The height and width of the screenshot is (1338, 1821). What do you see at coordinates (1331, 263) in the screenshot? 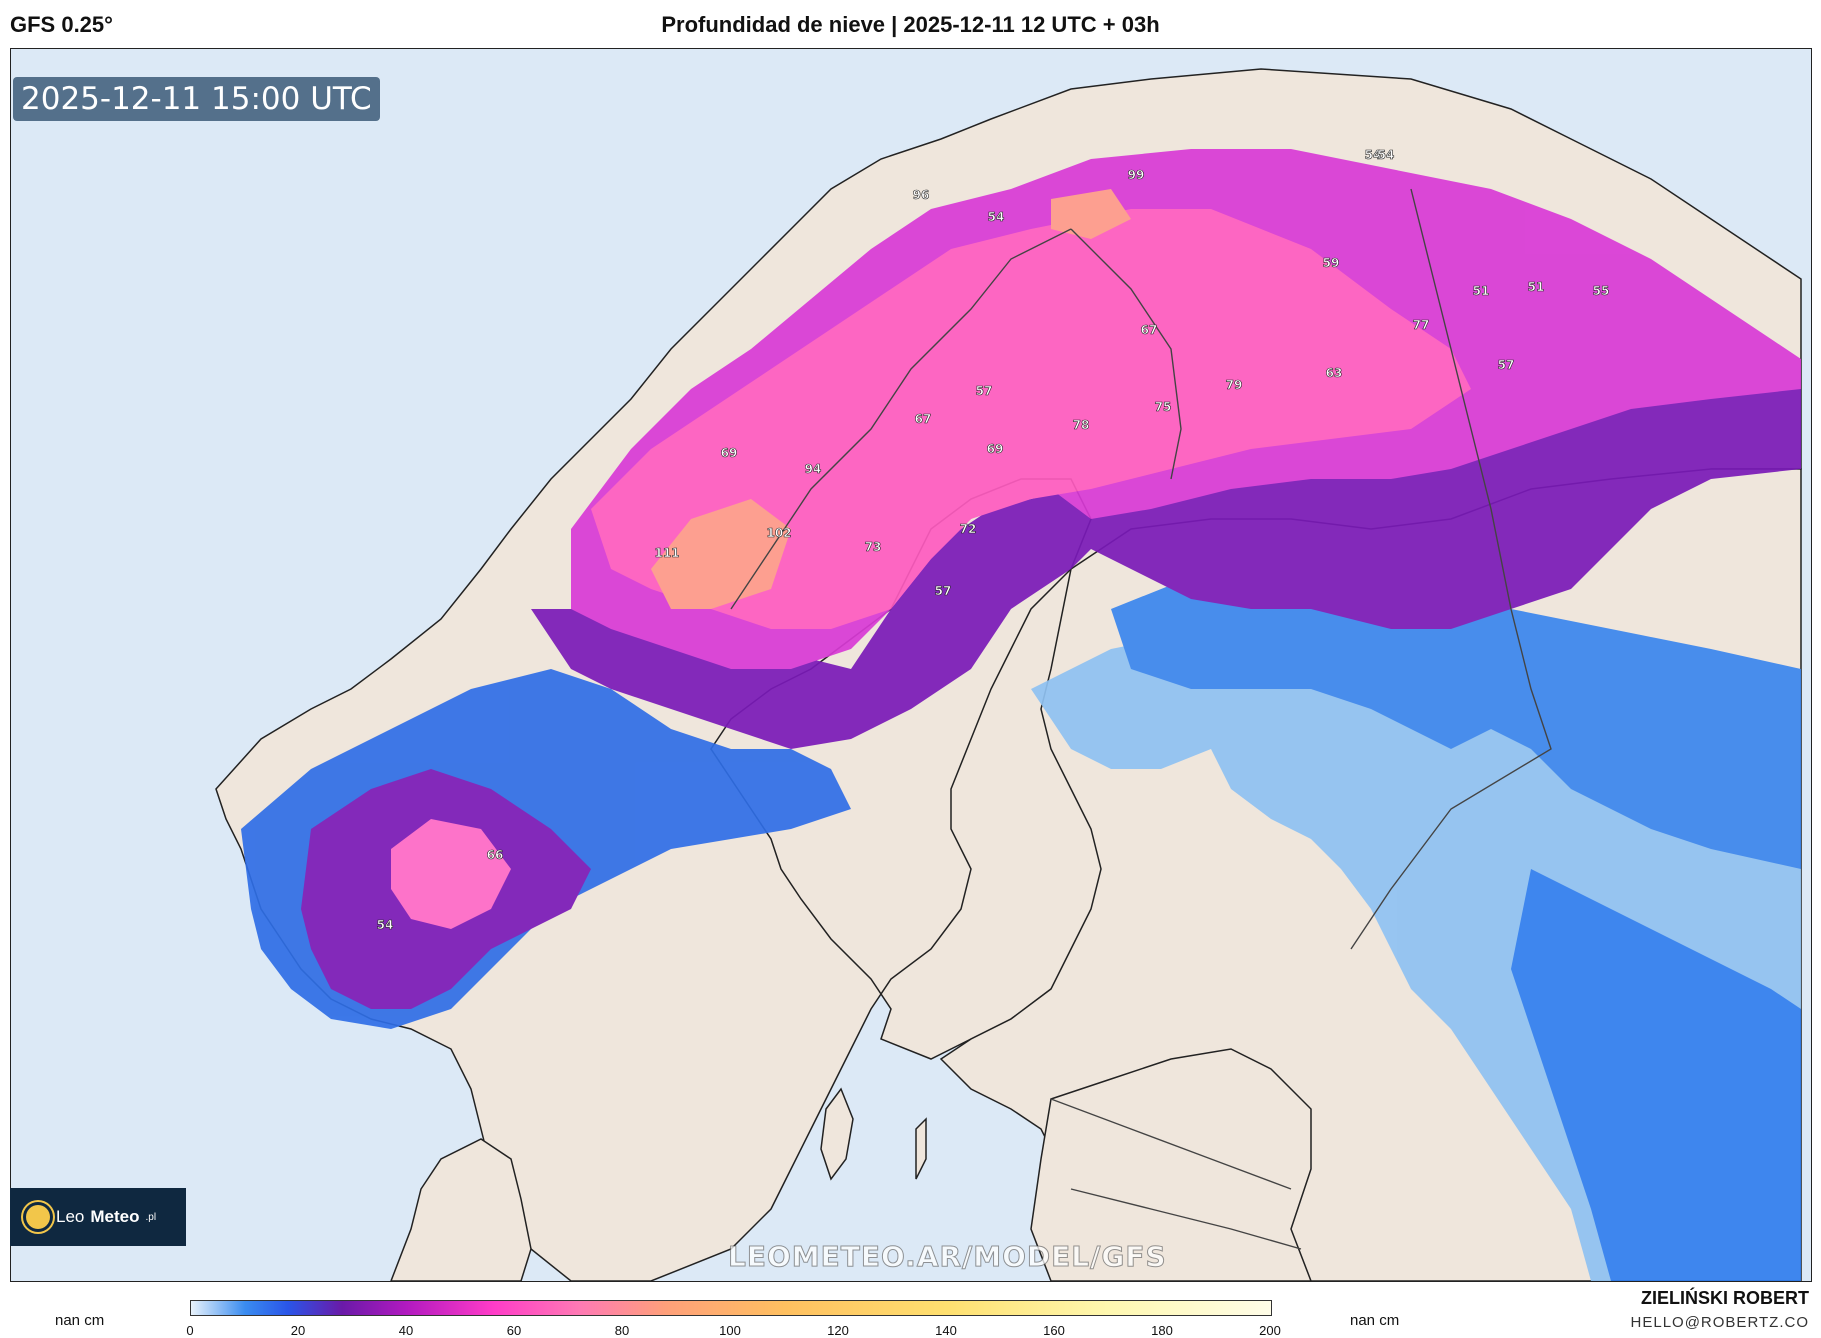
I see `value-label: 59` at bounding box center [1331, 263].